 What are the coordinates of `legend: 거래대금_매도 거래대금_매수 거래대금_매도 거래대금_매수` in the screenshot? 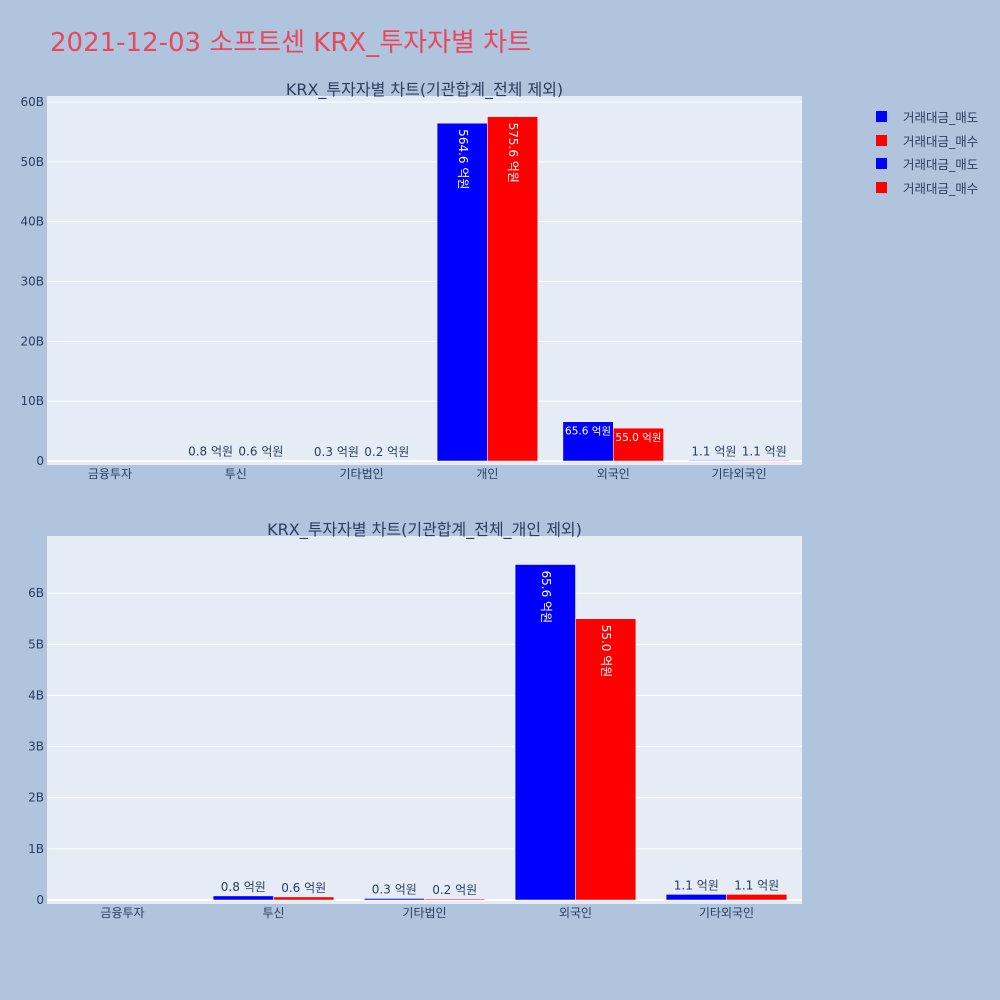 It's located at (927, 152).